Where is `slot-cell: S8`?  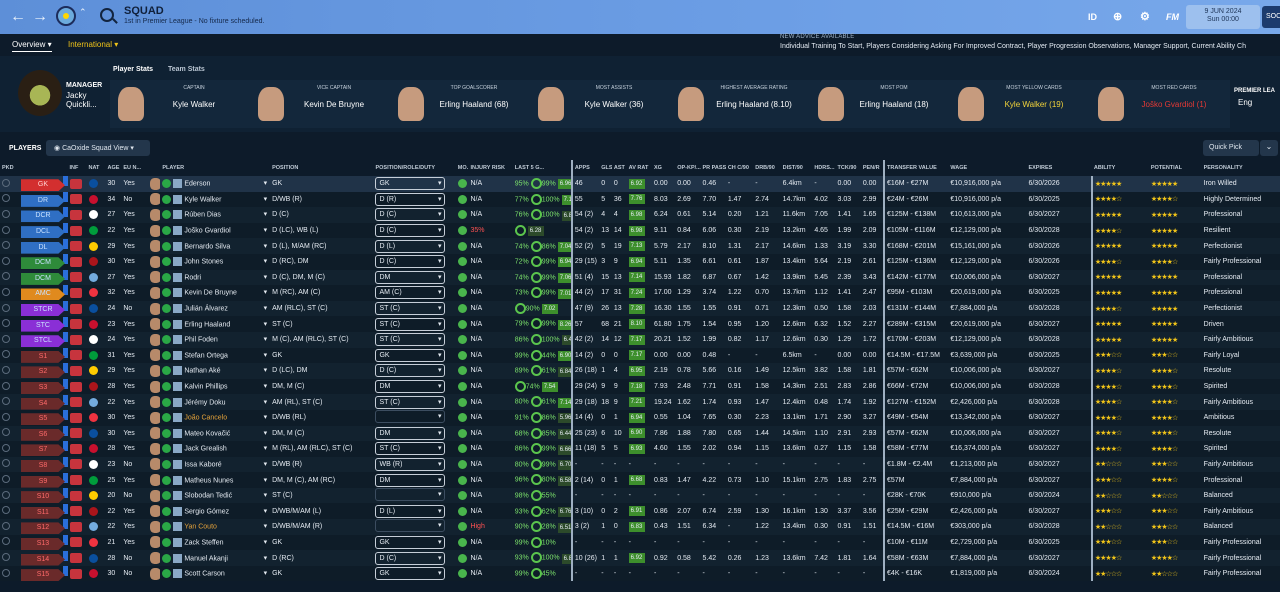 slot-cell: S8 is located at coordinates (43, 464).